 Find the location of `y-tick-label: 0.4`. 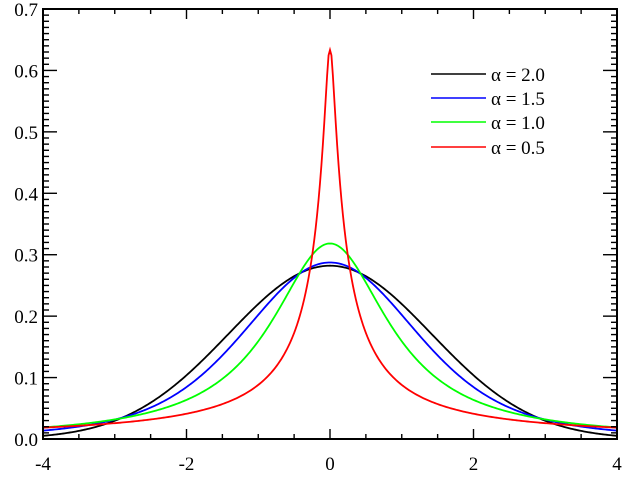

y-tick-label: 0.4 is located at coordinates (26, 194).